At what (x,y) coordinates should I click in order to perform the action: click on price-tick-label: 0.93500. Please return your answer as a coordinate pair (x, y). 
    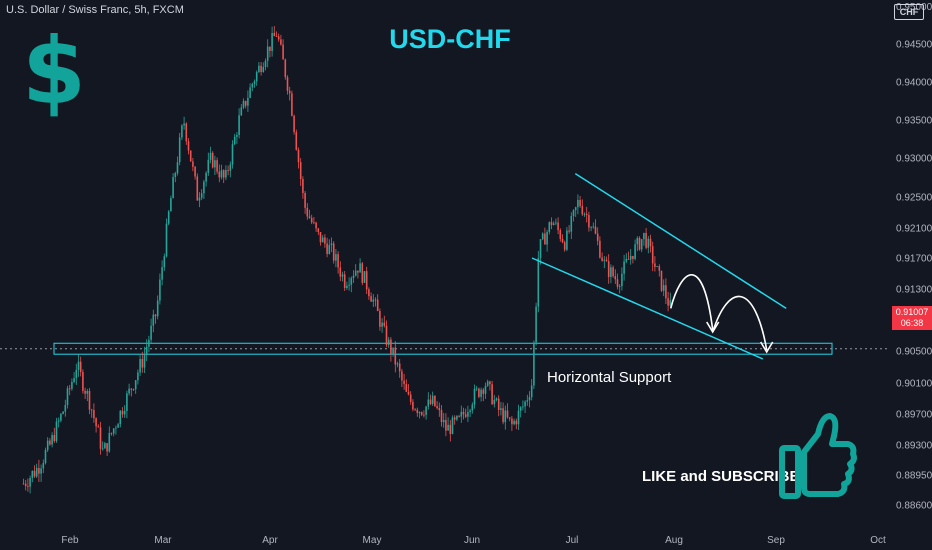
    Looking at the image, I should click on (914, 121).